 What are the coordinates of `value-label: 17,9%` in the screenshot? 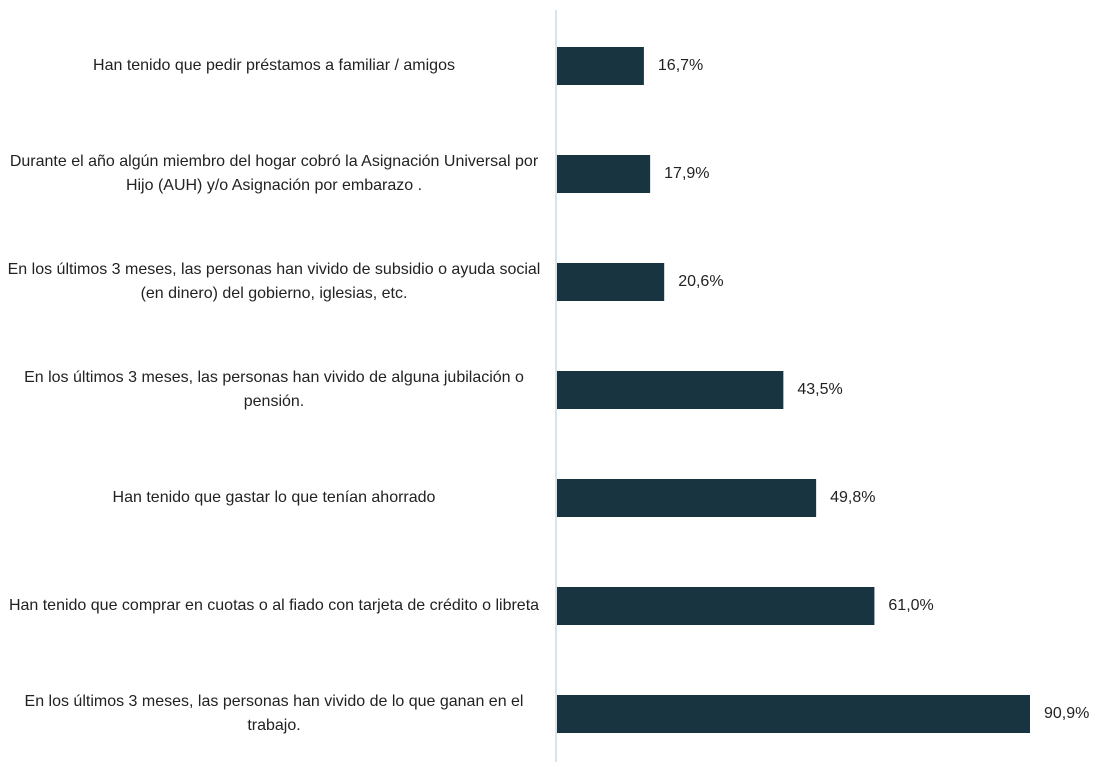 It's located at (686, 173).